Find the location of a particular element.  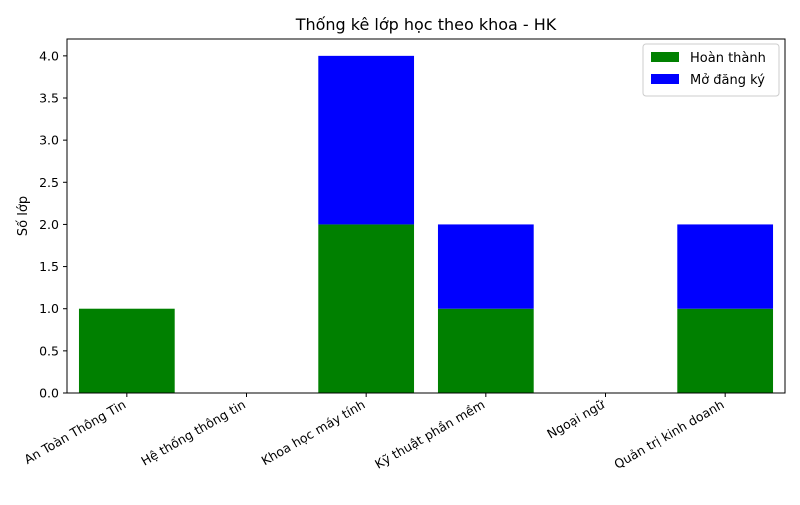

legend-label-1: Hoàn thành is located at coordinates (728, 58).